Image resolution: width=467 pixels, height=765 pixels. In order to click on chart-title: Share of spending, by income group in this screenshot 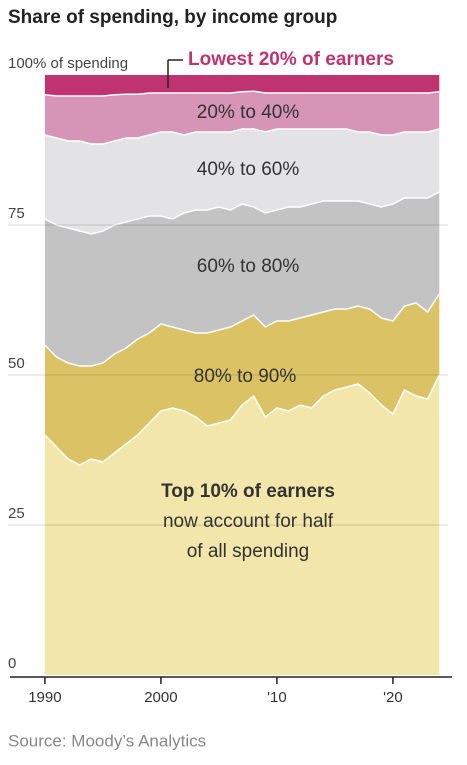, I will do `click(172, 17)`.